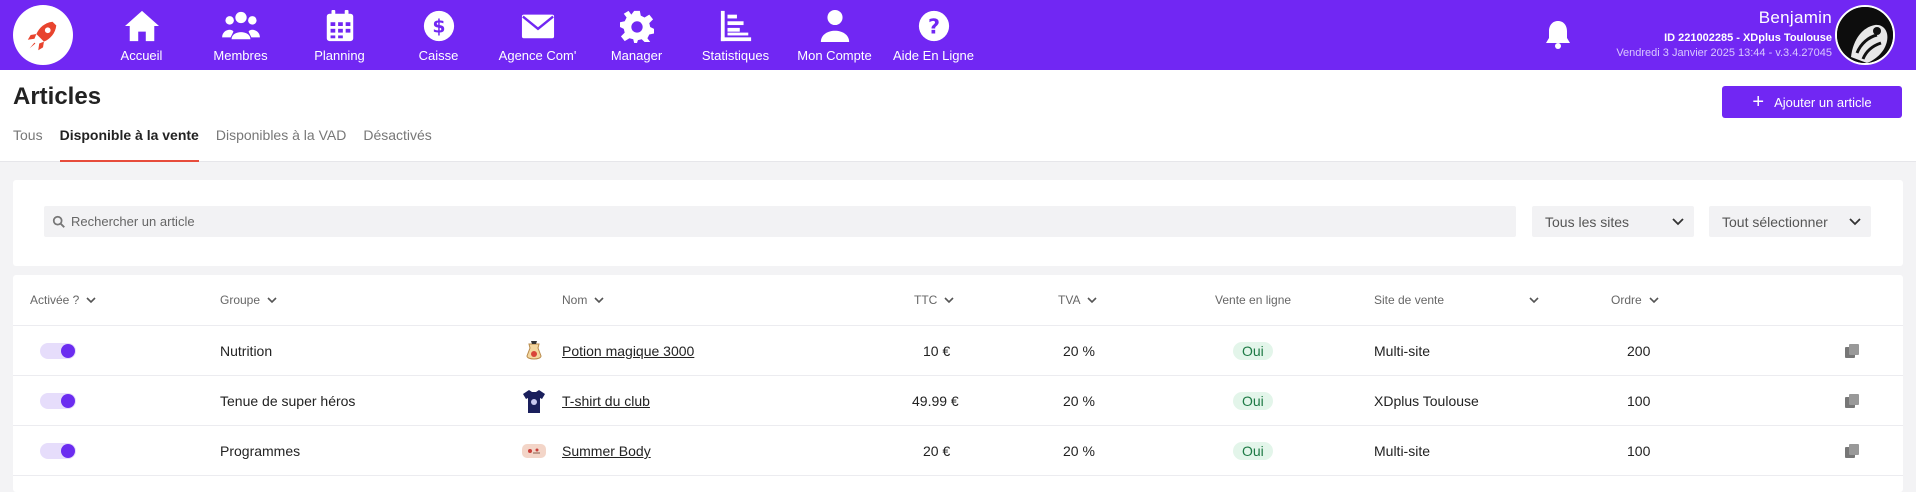  Describe the element at coordinates (935, 401) in the screenshot. I see `ttc-cell: 49.99 €` at that location.